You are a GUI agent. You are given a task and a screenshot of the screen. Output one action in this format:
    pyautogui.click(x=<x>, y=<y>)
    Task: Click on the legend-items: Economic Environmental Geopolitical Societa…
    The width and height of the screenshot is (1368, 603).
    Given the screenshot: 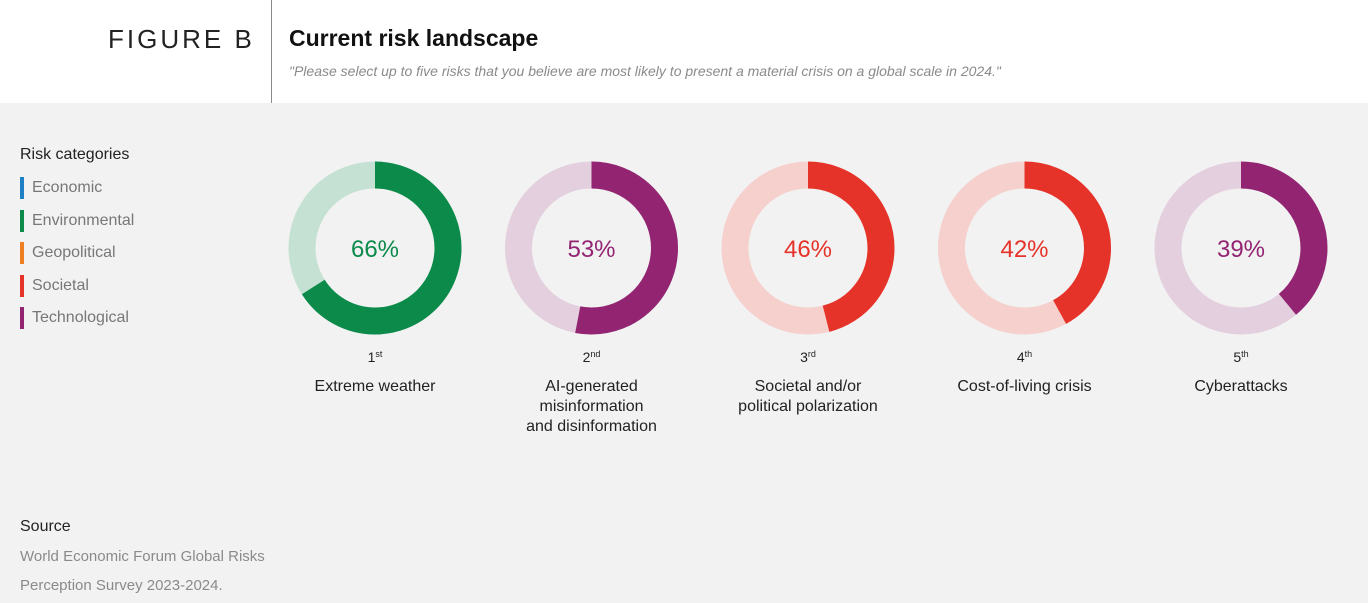 What is the action you would take?
    pyautogui.click(x=77, y=253)
    